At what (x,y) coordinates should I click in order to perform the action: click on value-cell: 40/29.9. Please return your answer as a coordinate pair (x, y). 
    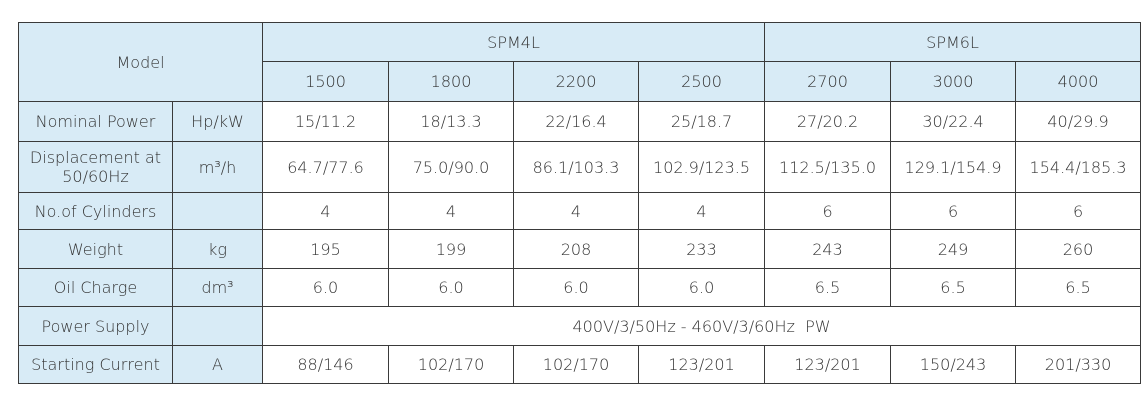
    Looking at the image, I should click on (1078, 121).